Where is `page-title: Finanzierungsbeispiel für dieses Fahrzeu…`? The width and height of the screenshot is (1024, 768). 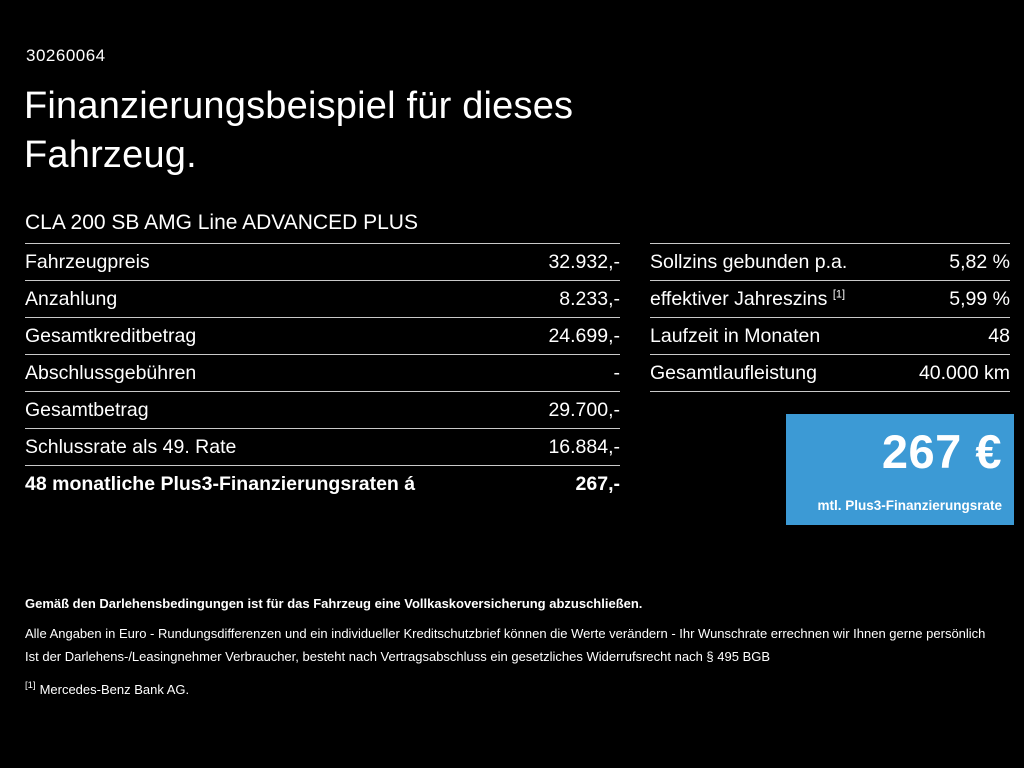
page-title: Finanzierungsbeispiel für dieses Fahrzeu… is located at coordinates (298, 130).